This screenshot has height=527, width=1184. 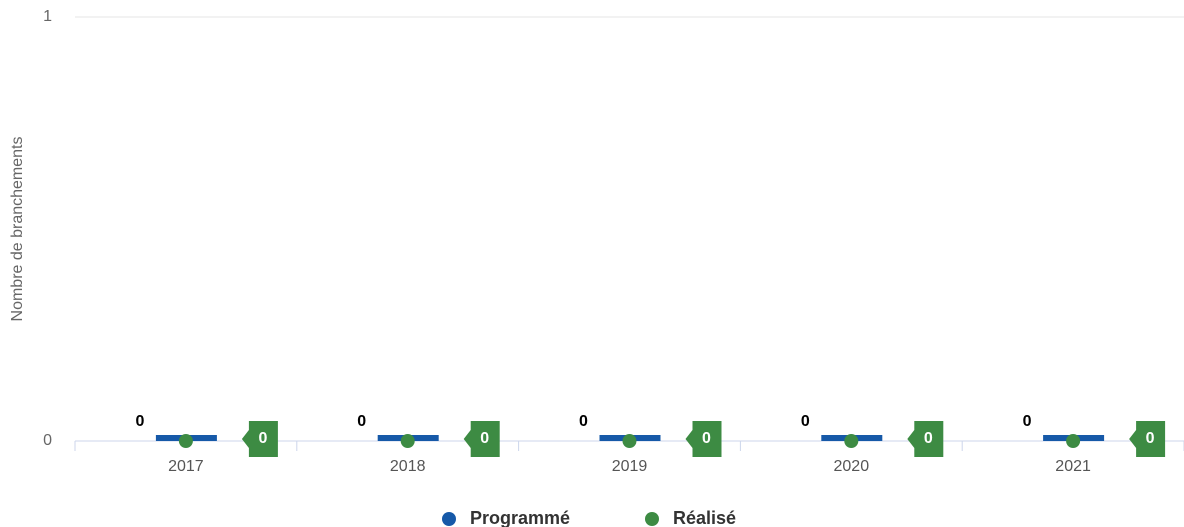 What do you see at coordinates (186, 466) in the screenshot?
I see `x-tick-label: 2017` at bounding box center [186, 466].